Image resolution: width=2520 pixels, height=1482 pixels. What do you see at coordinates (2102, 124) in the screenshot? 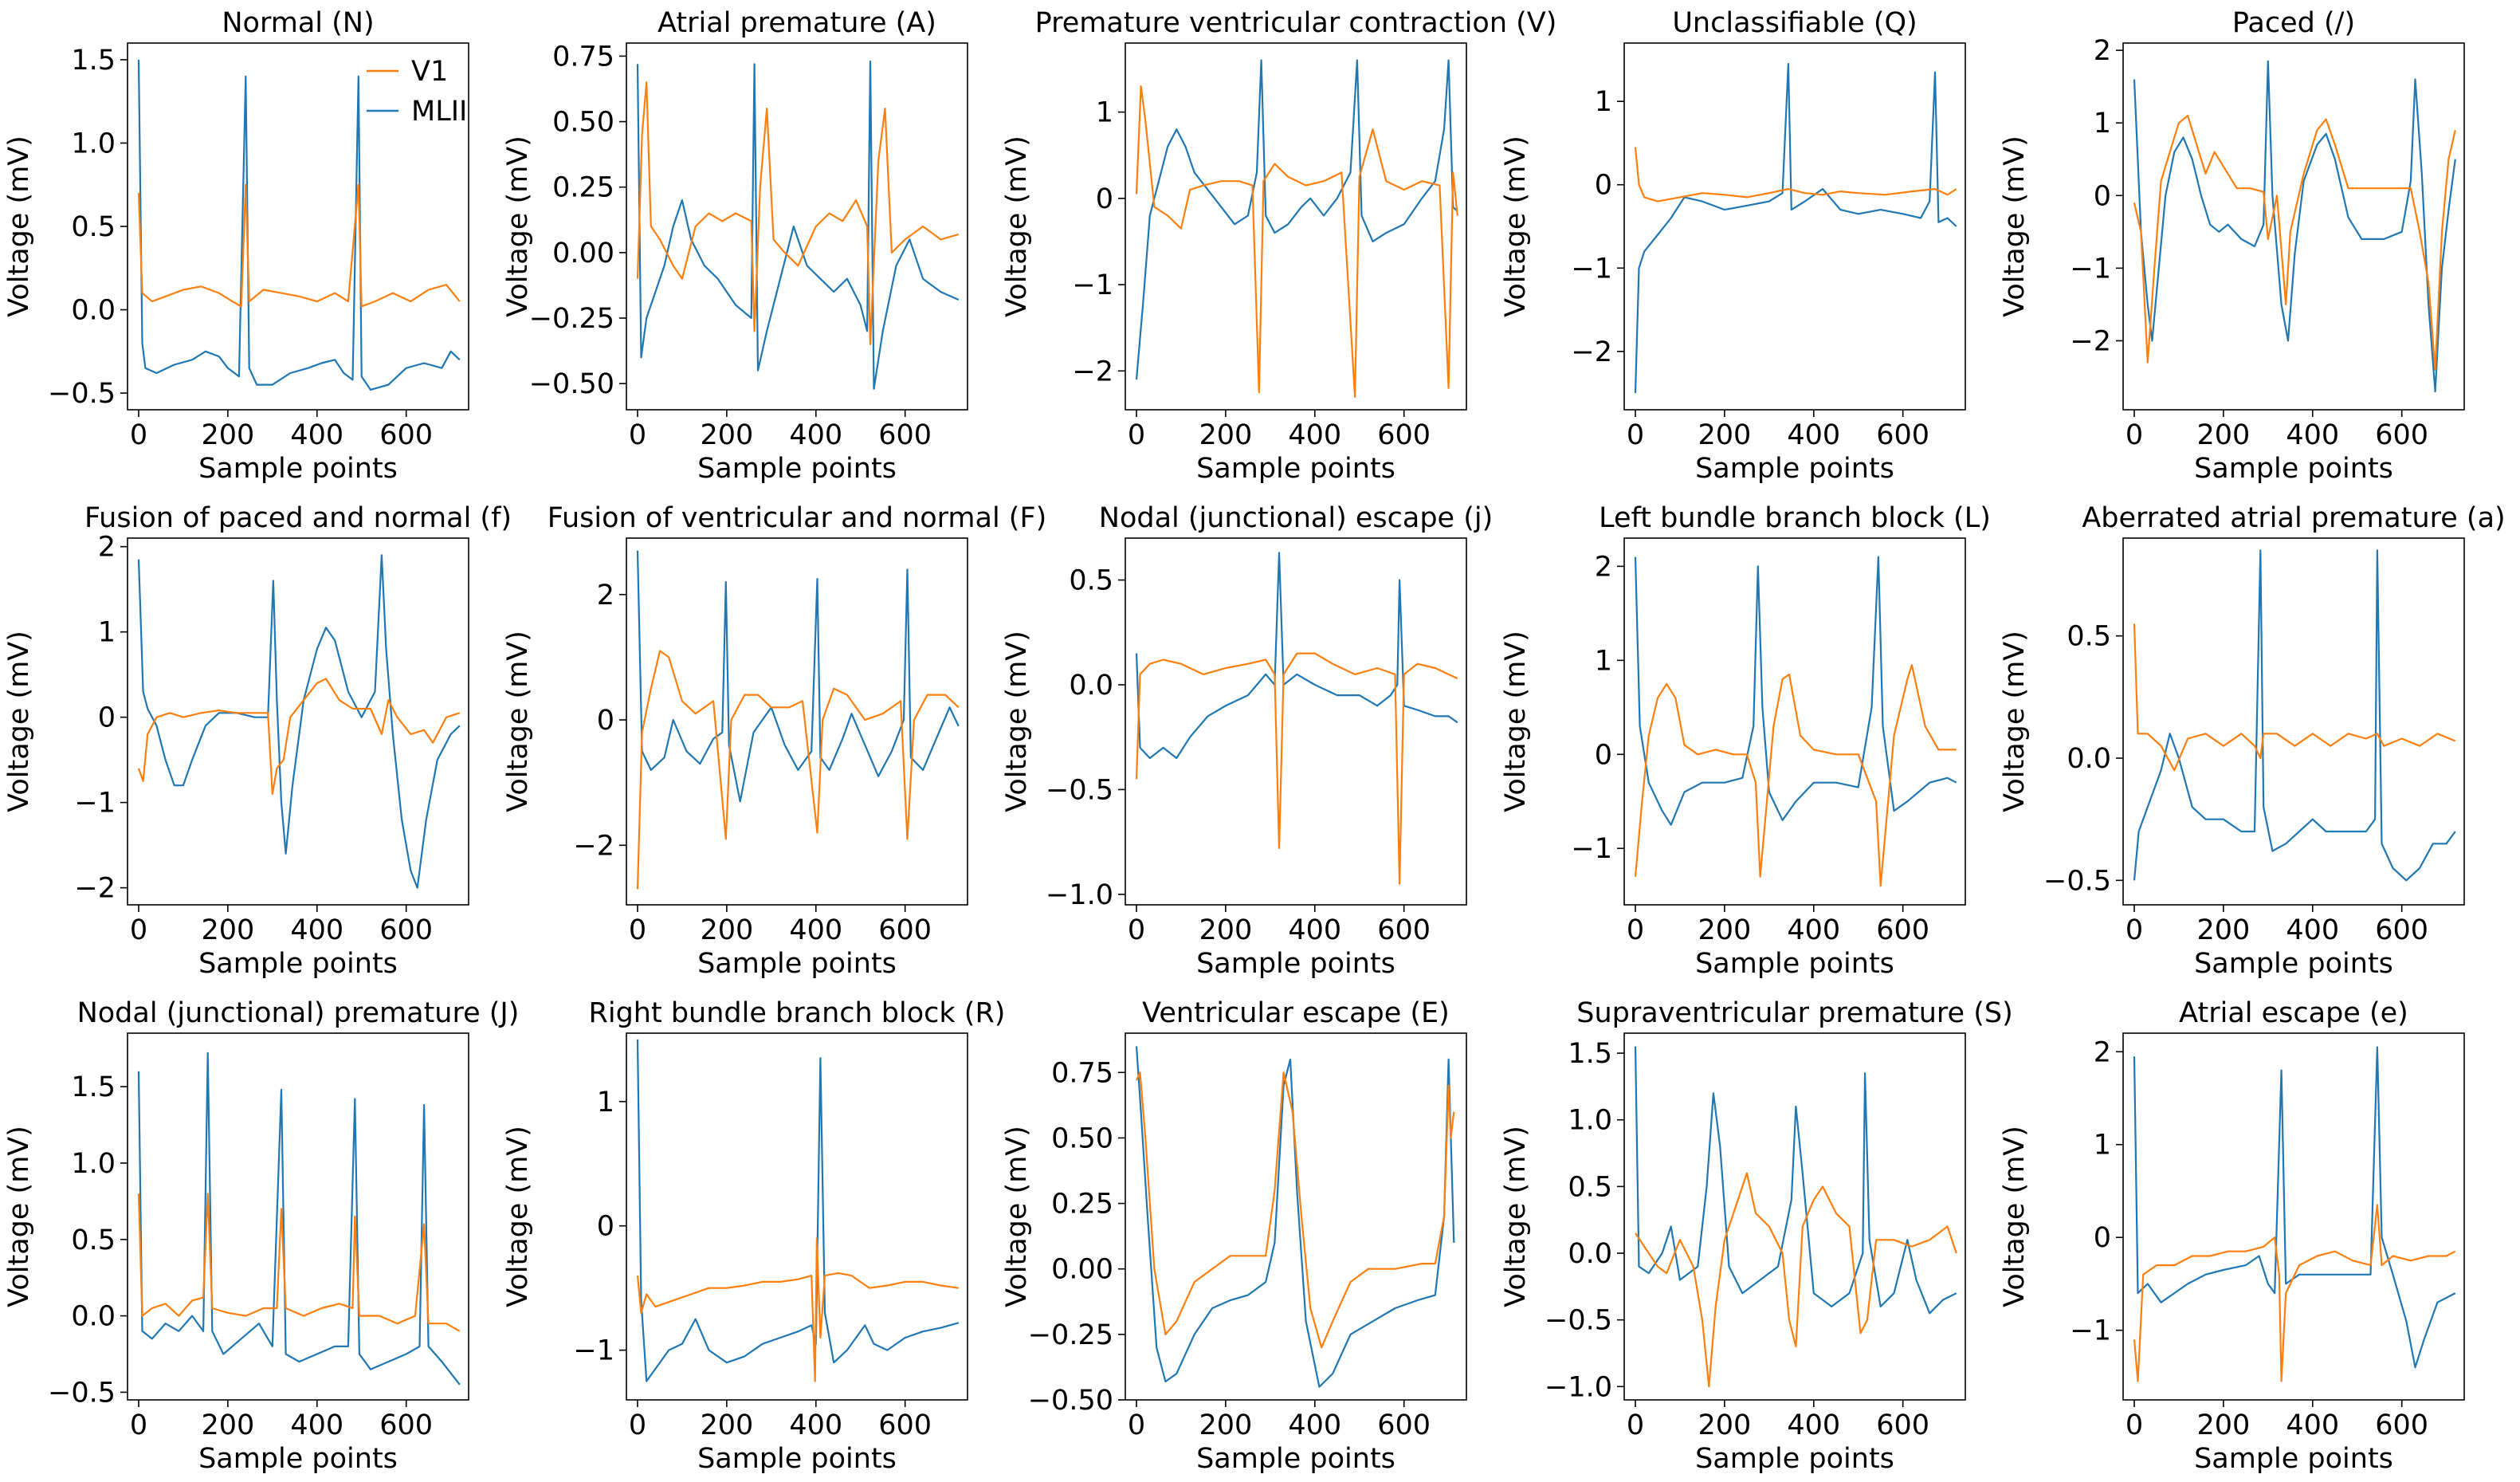
I see `y-tick-label: 1` at bounding box center [2102, 124].